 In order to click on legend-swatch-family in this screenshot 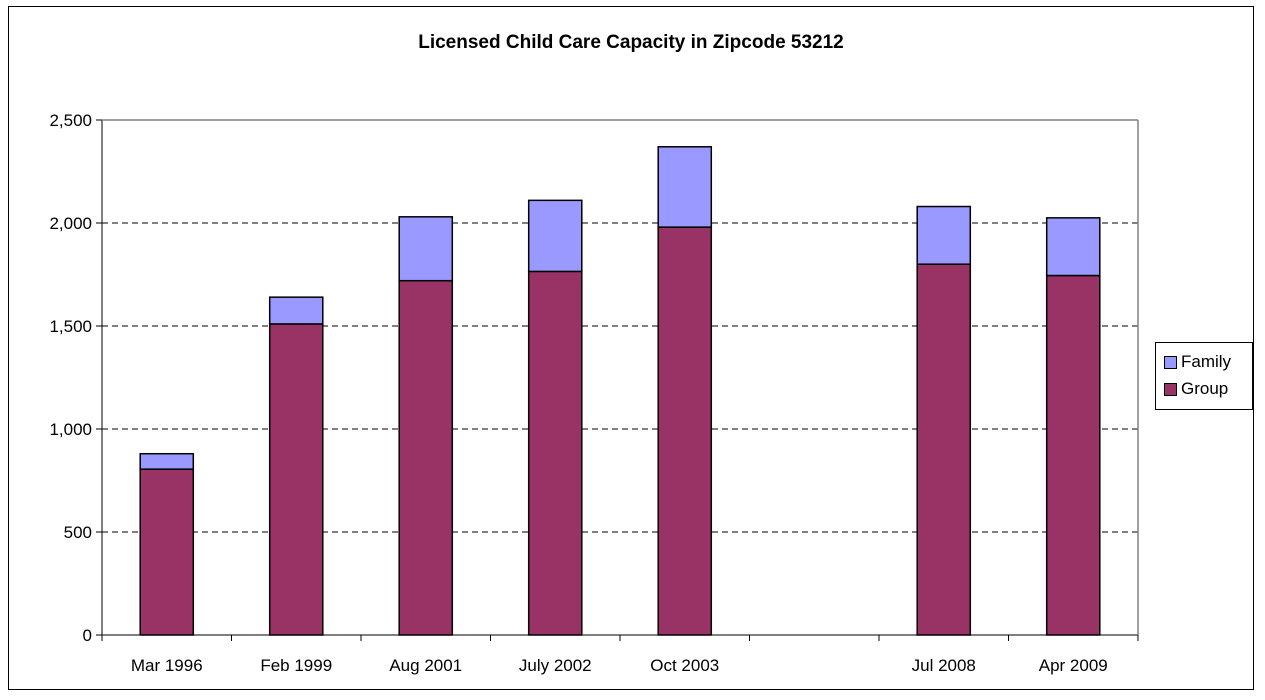, I will do `click(1170, 362)`.